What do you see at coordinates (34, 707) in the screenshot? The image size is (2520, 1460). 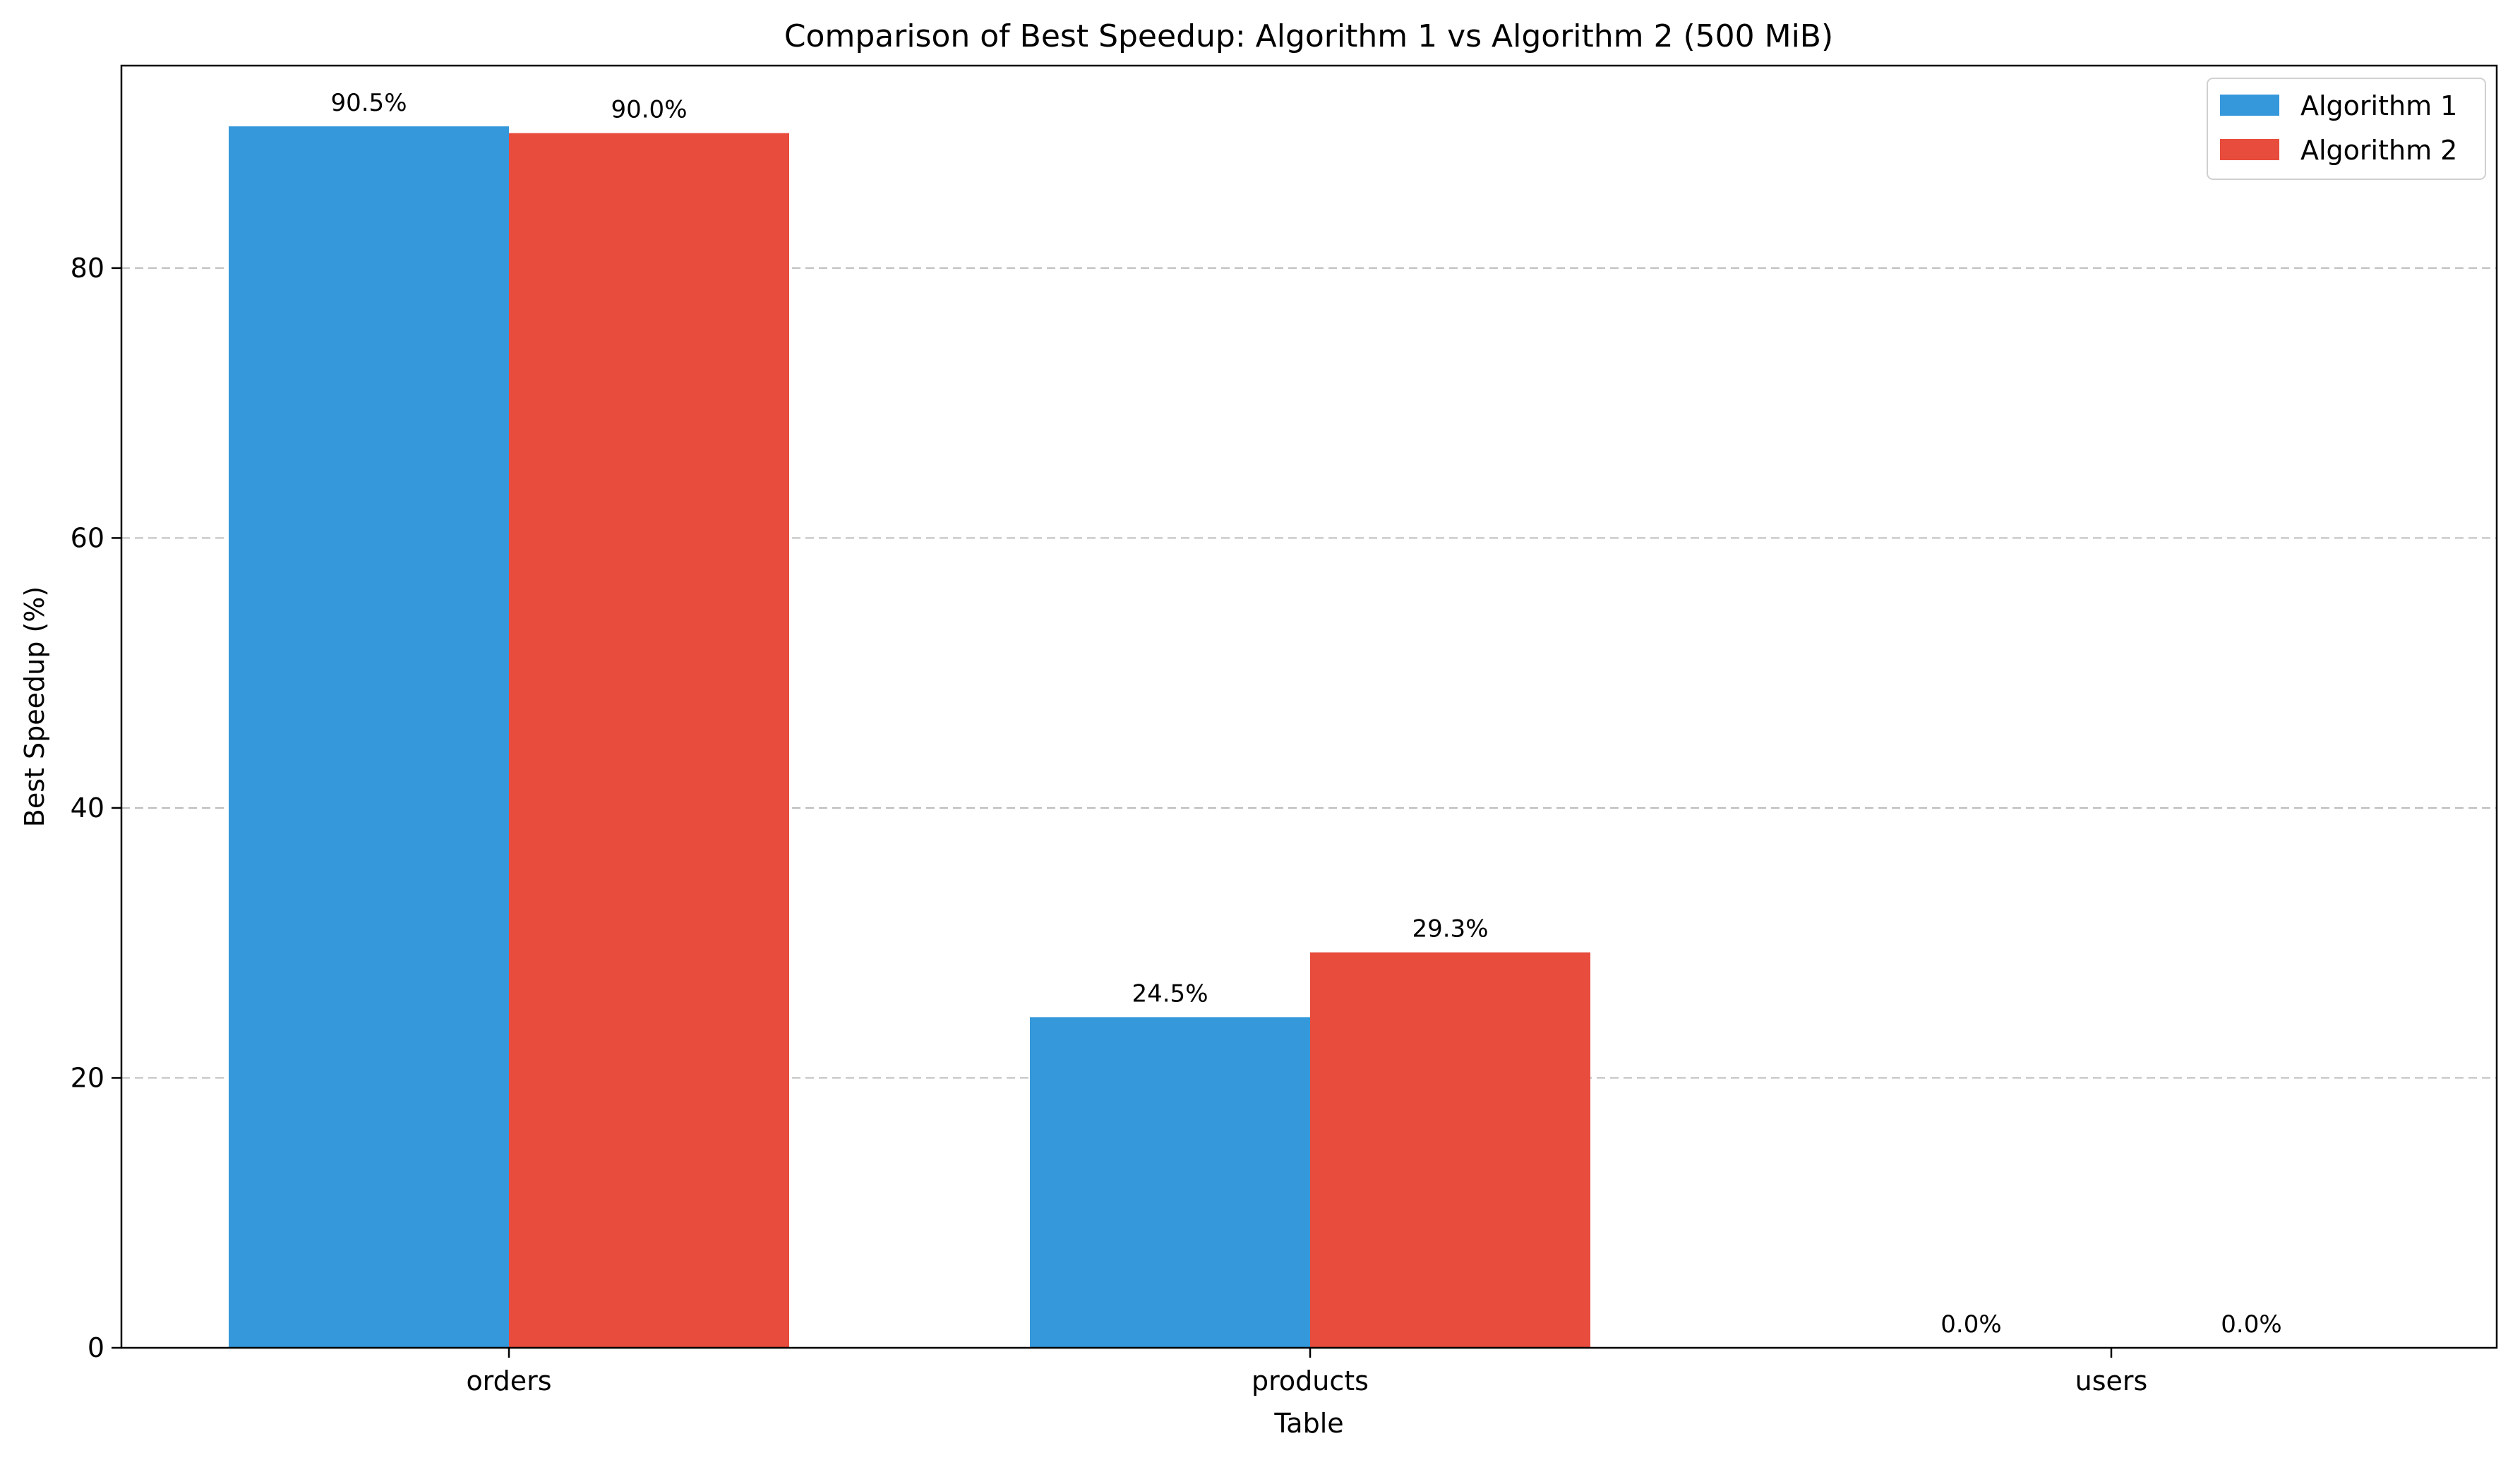 I see `y-axis-label: Best Speedup (%)` at bounding box center [34, 707].